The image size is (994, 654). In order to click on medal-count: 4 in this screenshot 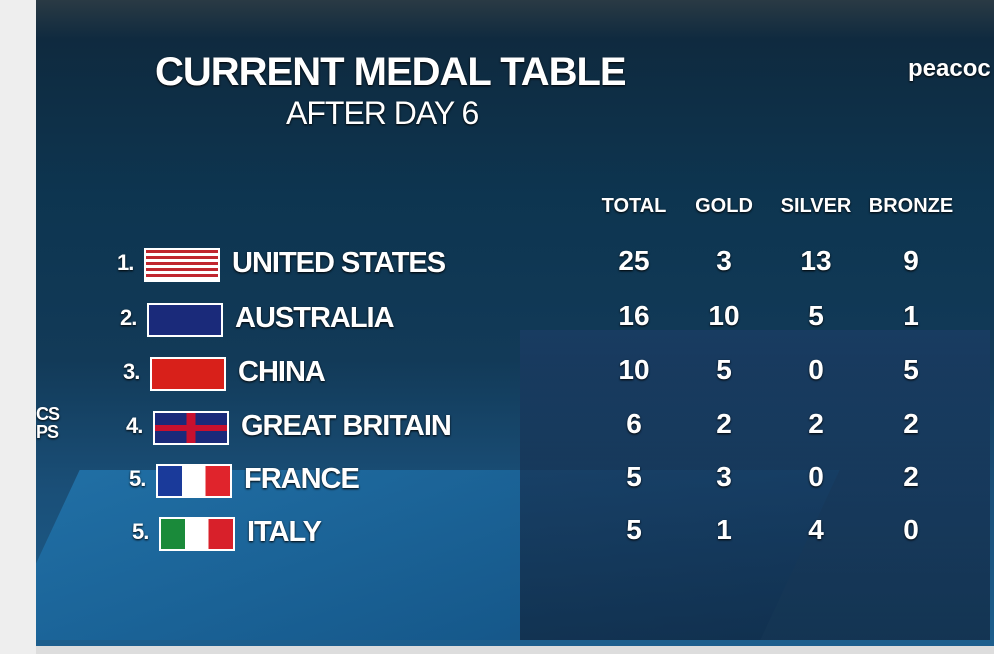, I will do `click(816, 529)`.